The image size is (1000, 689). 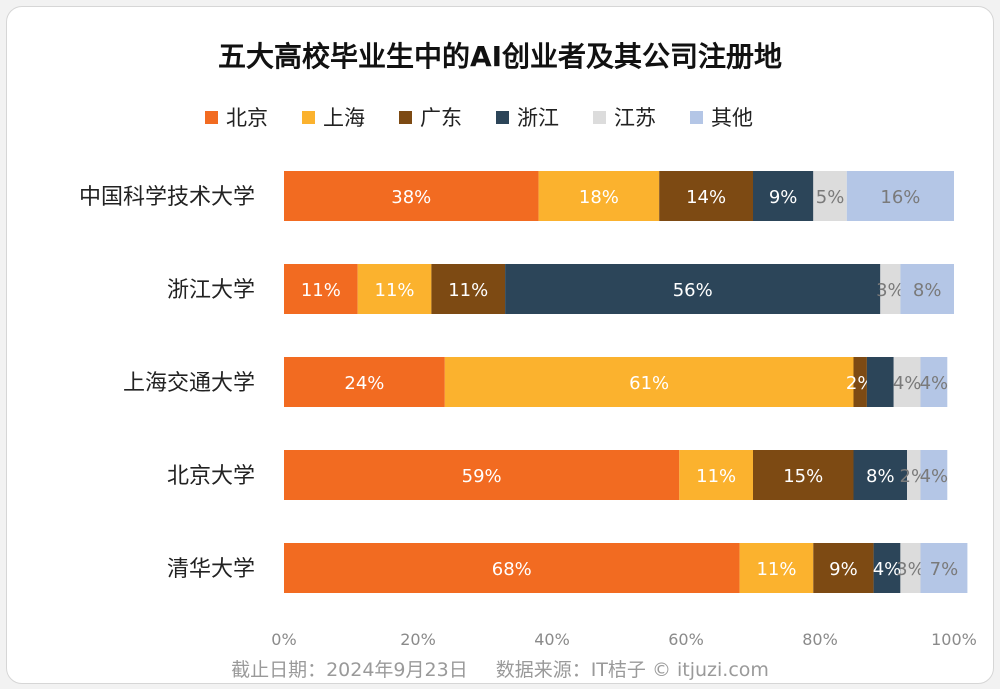 I want to click on data-label: 56%, so click(x=693, y=290).